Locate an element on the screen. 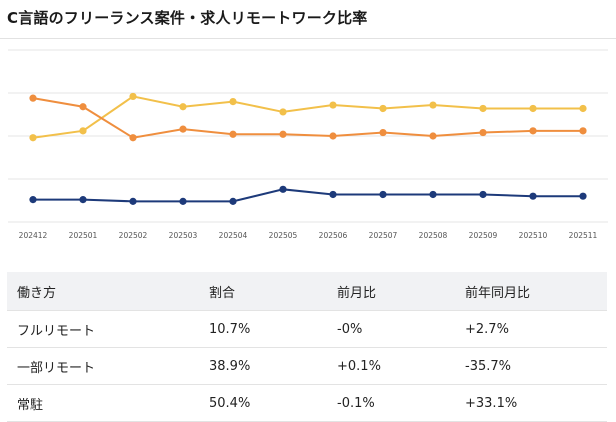  x-tick-label: 202509 is located at coordinates (483, 235).